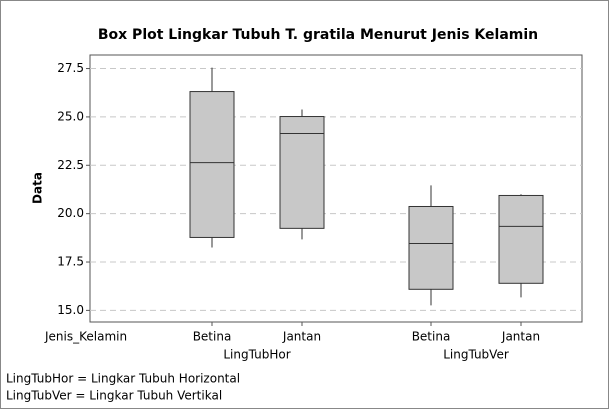  What do you see at coordinates (70, 68) in the screenshot?
I see `y-tick-label: 27.5` at bounding box center [70, 68].